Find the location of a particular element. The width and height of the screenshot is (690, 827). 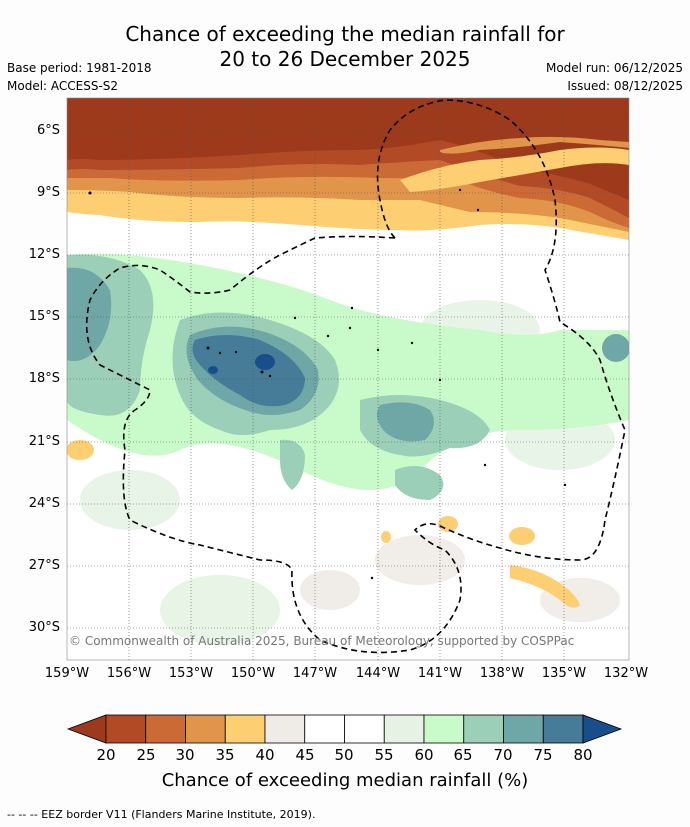

colorbar-tick-50: 50 is located at coordinates (344, 755).